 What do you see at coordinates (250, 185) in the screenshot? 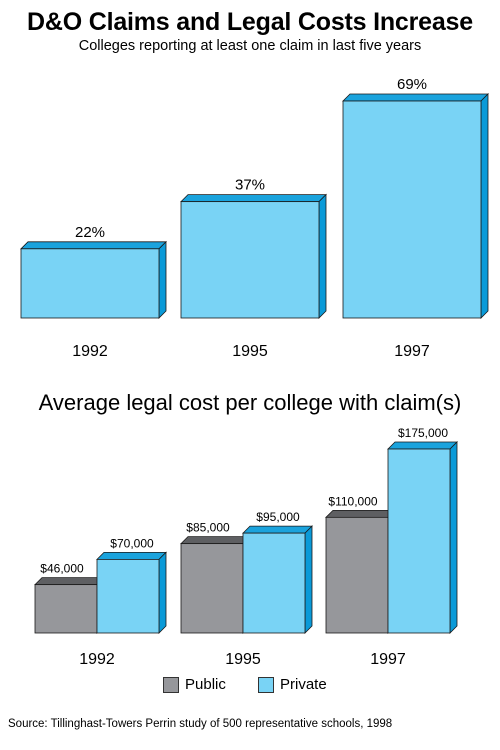
I see `data-label-1995: 37%` at bounding box center [250, 185].